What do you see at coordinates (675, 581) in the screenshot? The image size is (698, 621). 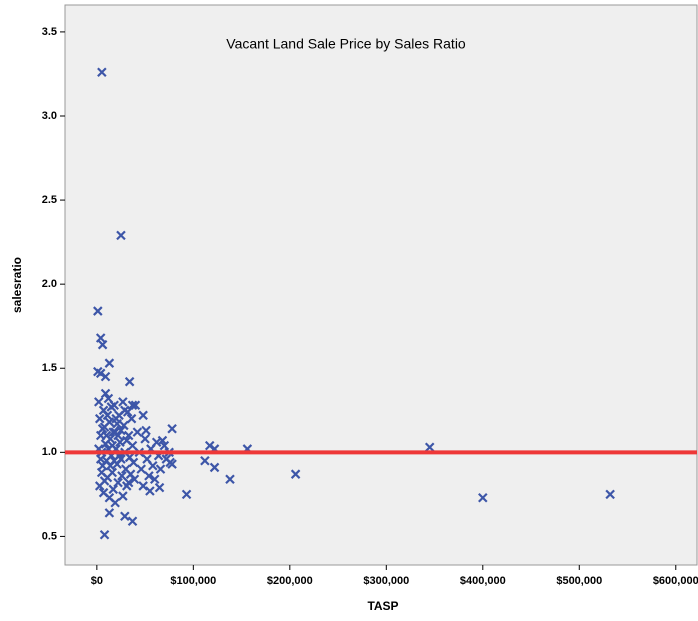 I see `x-tick-label: $600,000` at bounding box center [675, 581].